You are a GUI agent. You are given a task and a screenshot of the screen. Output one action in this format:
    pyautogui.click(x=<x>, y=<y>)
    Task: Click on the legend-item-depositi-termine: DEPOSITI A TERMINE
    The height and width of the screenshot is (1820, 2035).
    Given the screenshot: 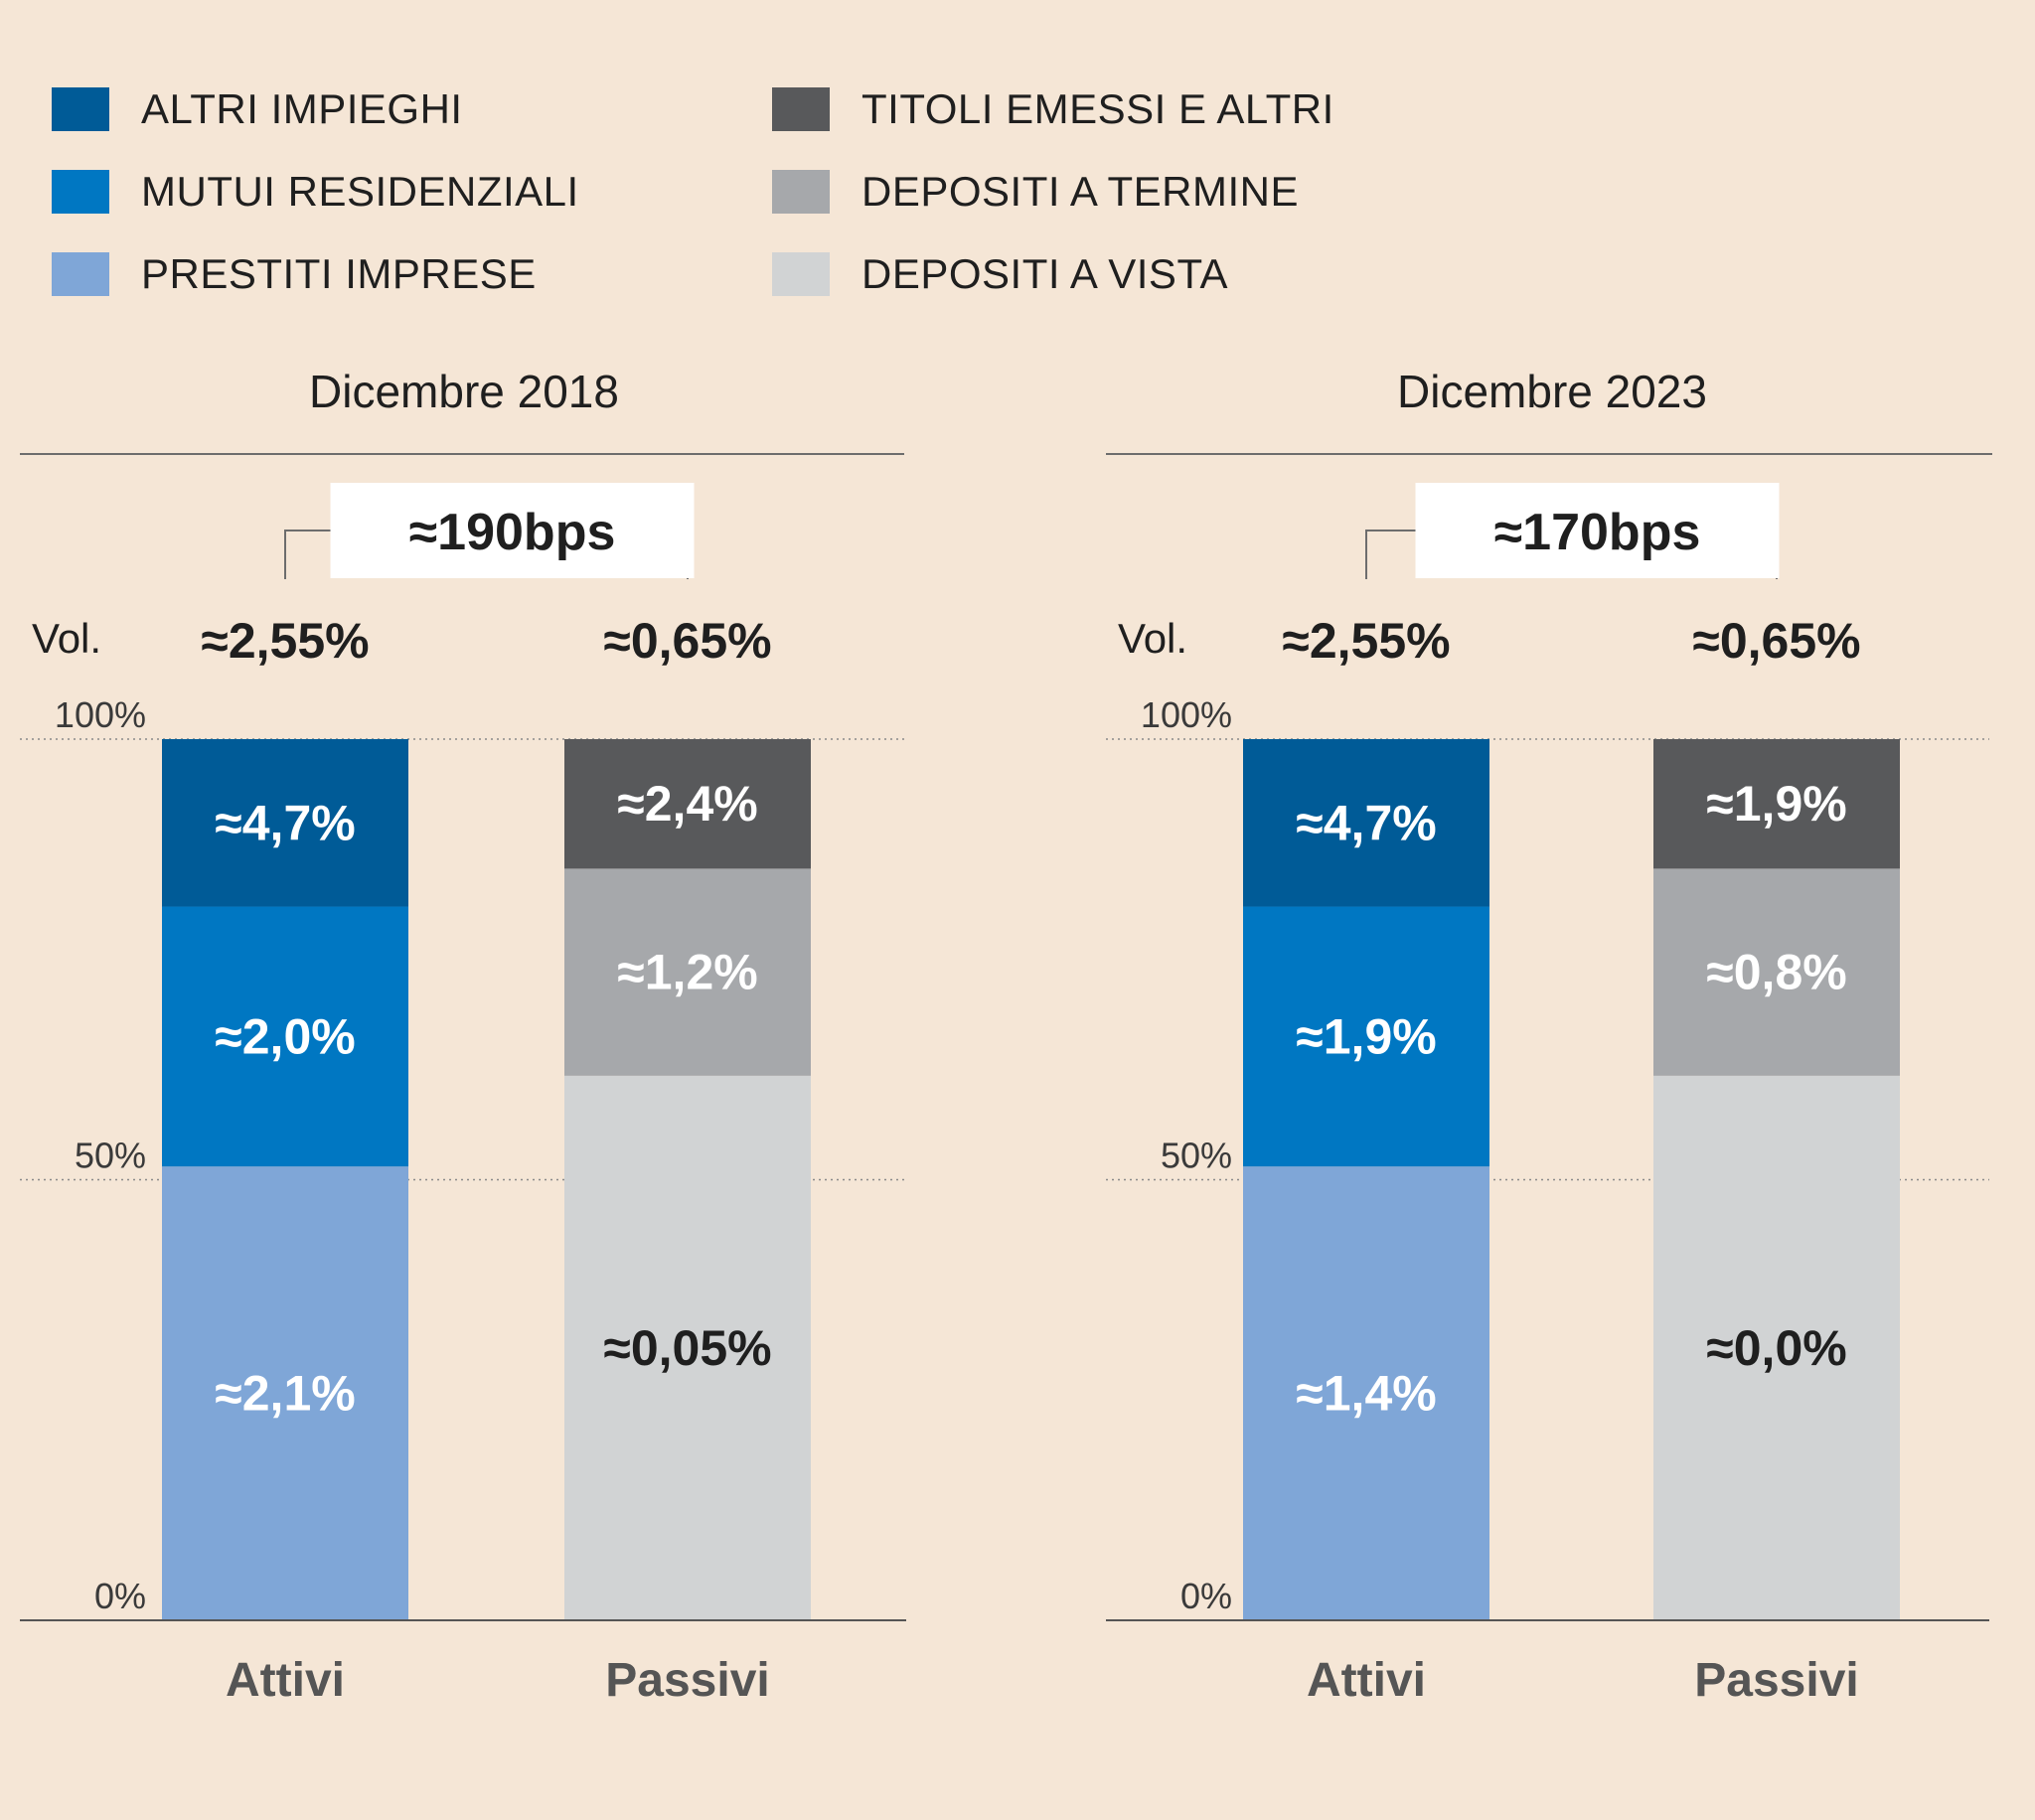 What is the action you would take?
    pyautogui.click(x=1035, y=191)
    